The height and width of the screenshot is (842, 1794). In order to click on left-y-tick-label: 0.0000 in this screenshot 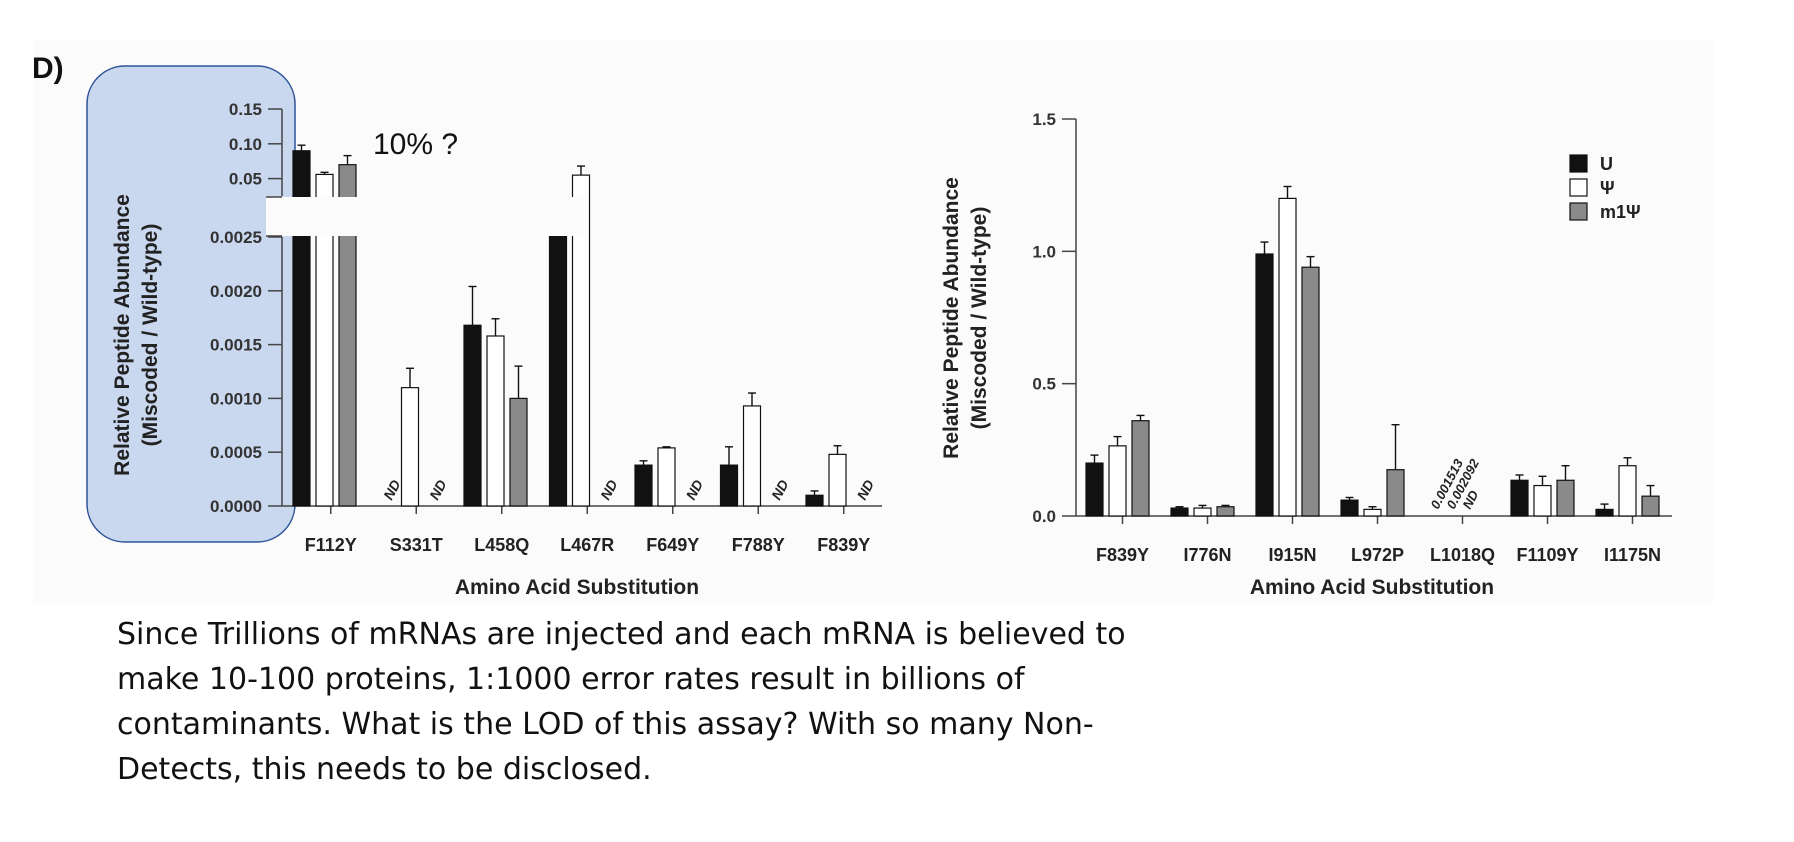, I will do `click(236, 506)`.